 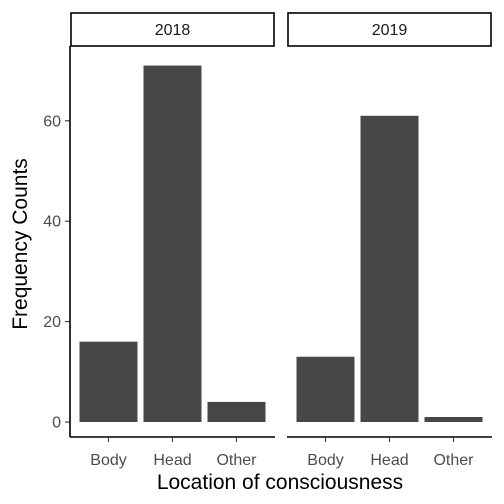 What do you see at coordinates (173, 30) in the screenshot?
I see `facet-strip-label: 2018` at bounding box center [173, 30].